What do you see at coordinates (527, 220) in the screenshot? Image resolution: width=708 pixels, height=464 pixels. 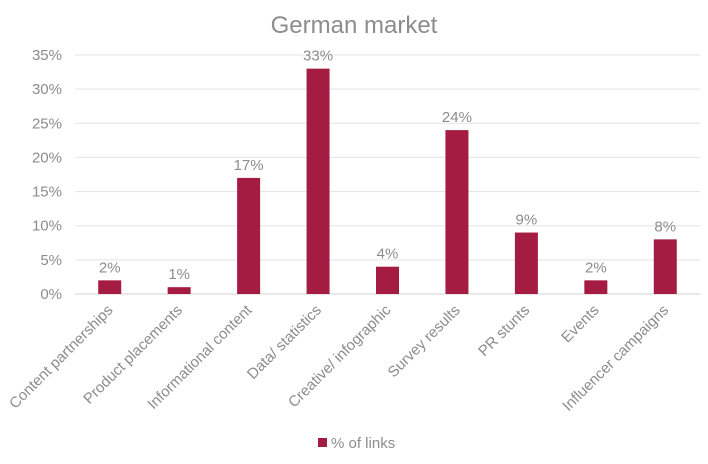 I see `data-label: 9%` at bounding box center [527, 220].